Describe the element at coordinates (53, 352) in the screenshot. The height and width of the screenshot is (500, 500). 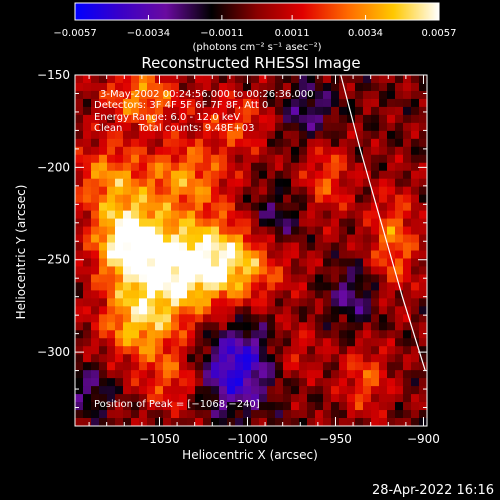
I see `y-tick-label: −300` at that location.